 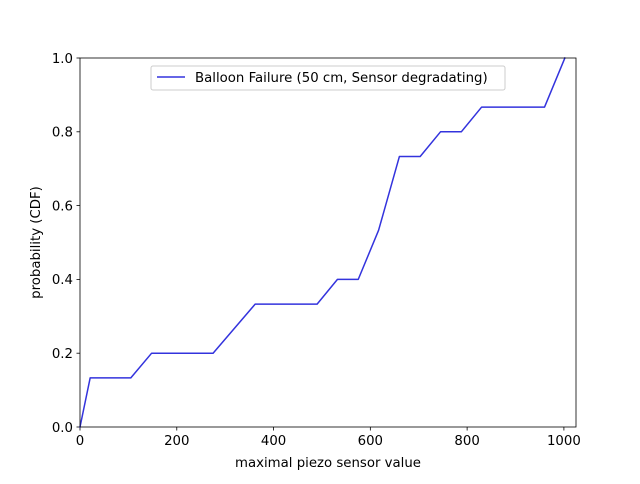 What do you see at coordinates (36, 242) in the screenshot?
I see `y-axis-label: probability (CDF)` at bounding box center [36, 242].